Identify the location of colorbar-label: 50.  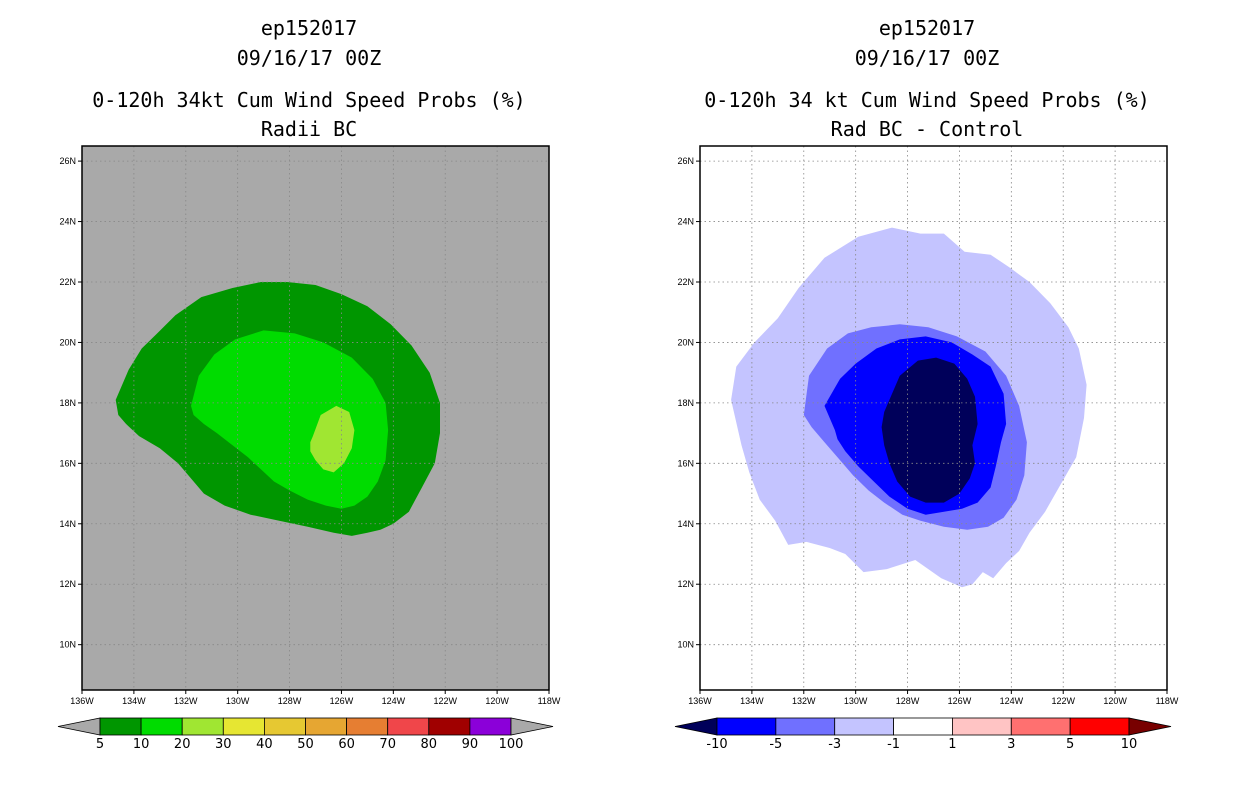
(305, 744).